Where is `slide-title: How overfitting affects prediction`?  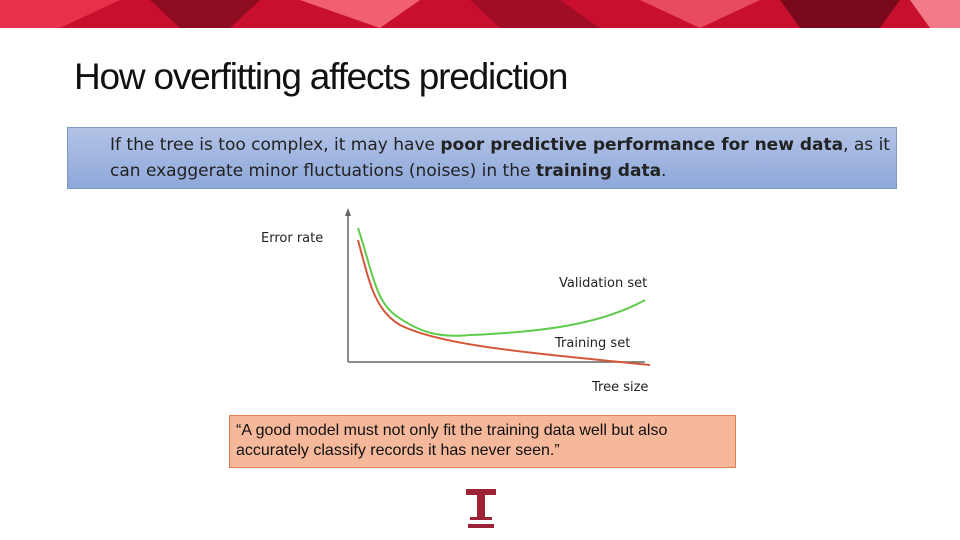 slide-title: How overfitting affects prediction is located at coordinates (321, 76).